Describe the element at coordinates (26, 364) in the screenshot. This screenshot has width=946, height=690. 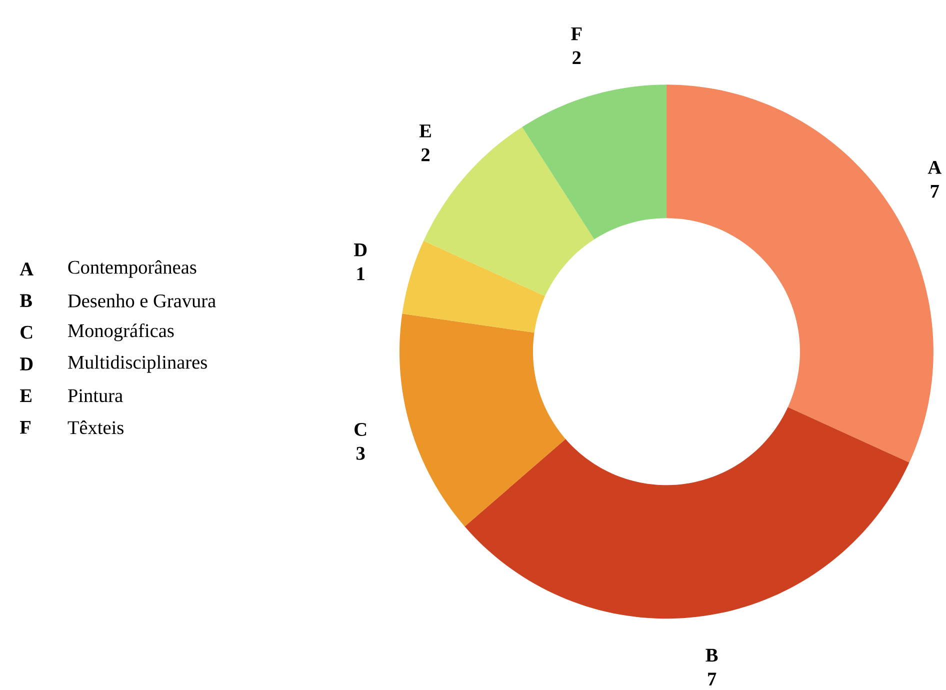
I see `category-label: D` at that location.